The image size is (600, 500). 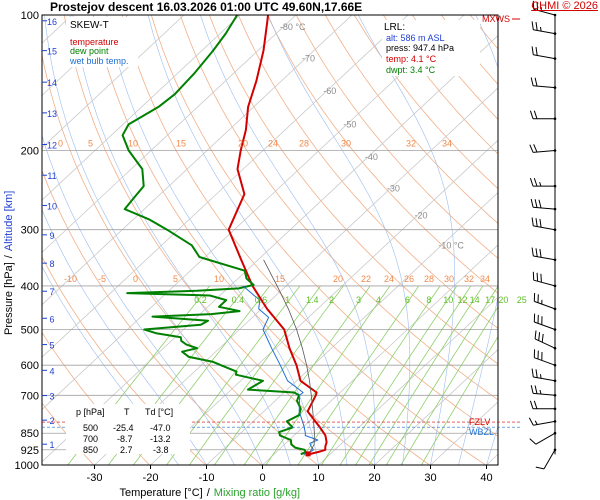 What do you see at coordinates (123, 428) in the screenshot?
I see `table-cell: -25.4` at bounding box center [123, 428].